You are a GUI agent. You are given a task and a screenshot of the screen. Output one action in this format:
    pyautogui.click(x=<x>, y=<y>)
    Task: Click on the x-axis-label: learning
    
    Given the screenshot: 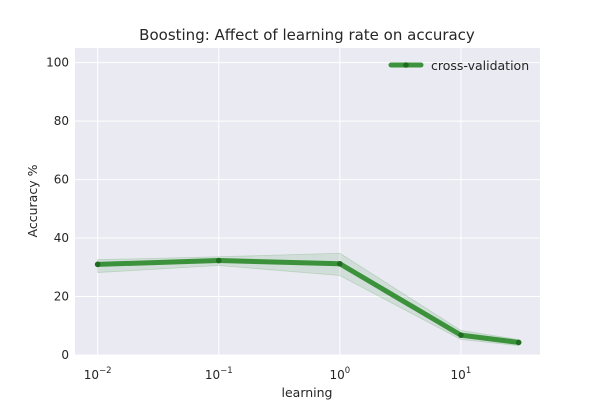 What is the action you would take?
    pyautogui.click(x=307, y=392)
    